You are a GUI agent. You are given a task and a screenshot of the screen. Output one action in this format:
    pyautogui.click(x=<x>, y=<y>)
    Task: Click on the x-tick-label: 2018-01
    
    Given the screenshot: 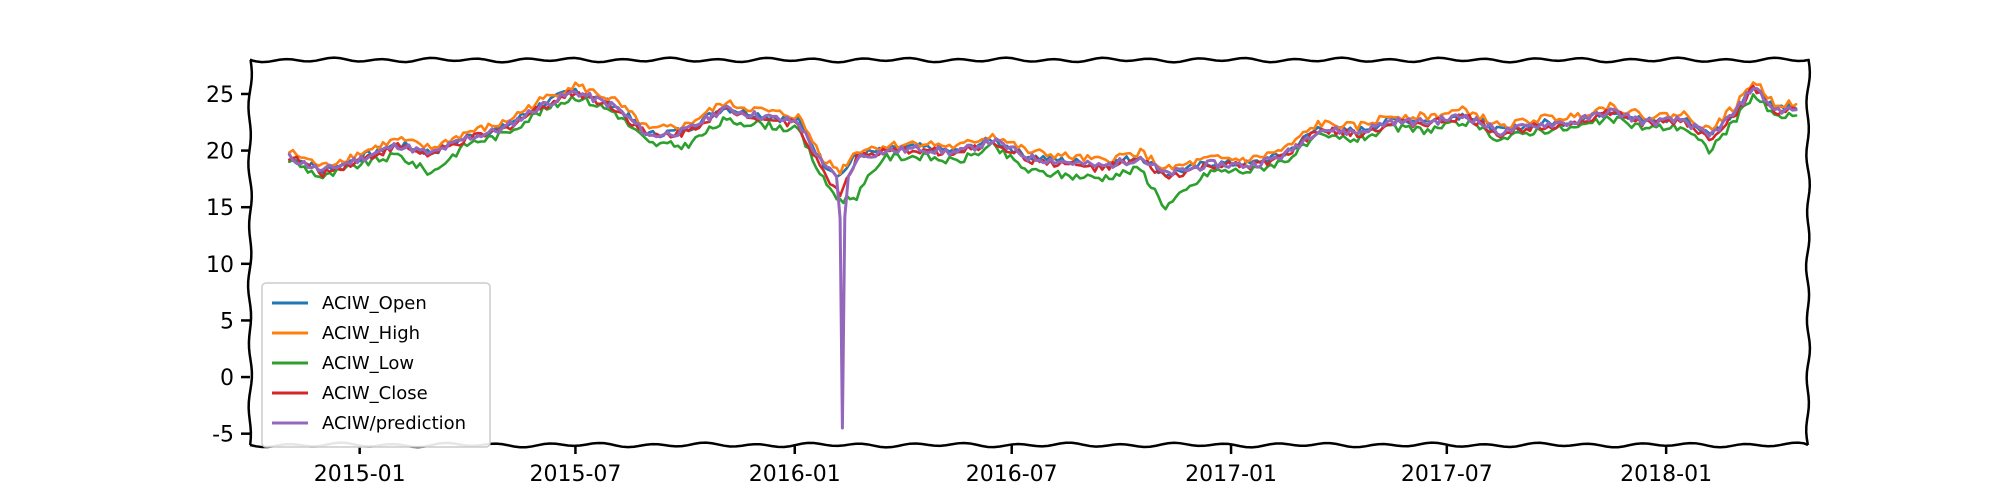 What is the action you would take?
    pyautogui.click(x=1666, y=474)
    